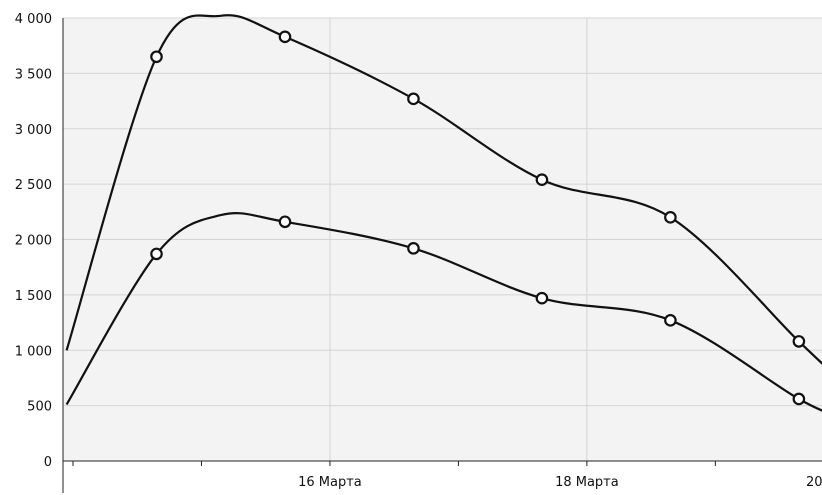 The height and width of the screenshot is (495, 822). What do you see at coordinates (33, 74) in the screenshot?
I see `y-tick-label: 3 500` at bounding box center [33, 74].